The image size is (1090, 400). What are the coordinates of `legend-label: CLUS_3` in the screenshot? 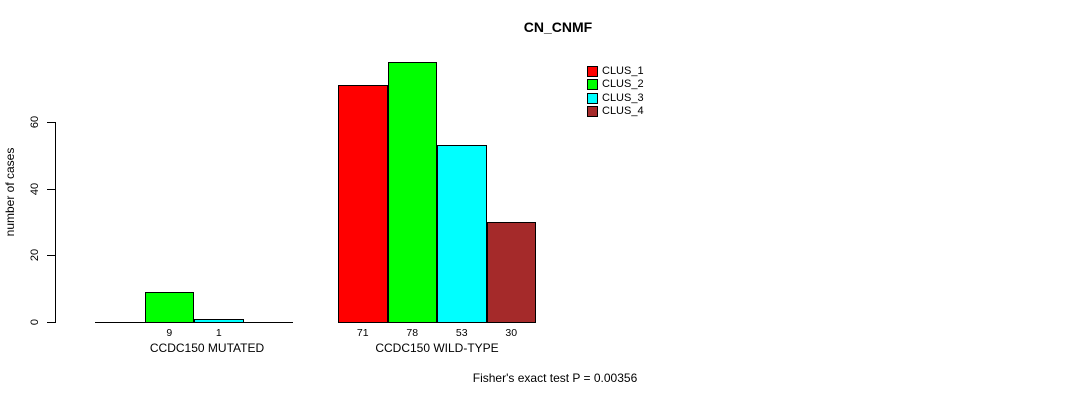 It's located at (623, 97).